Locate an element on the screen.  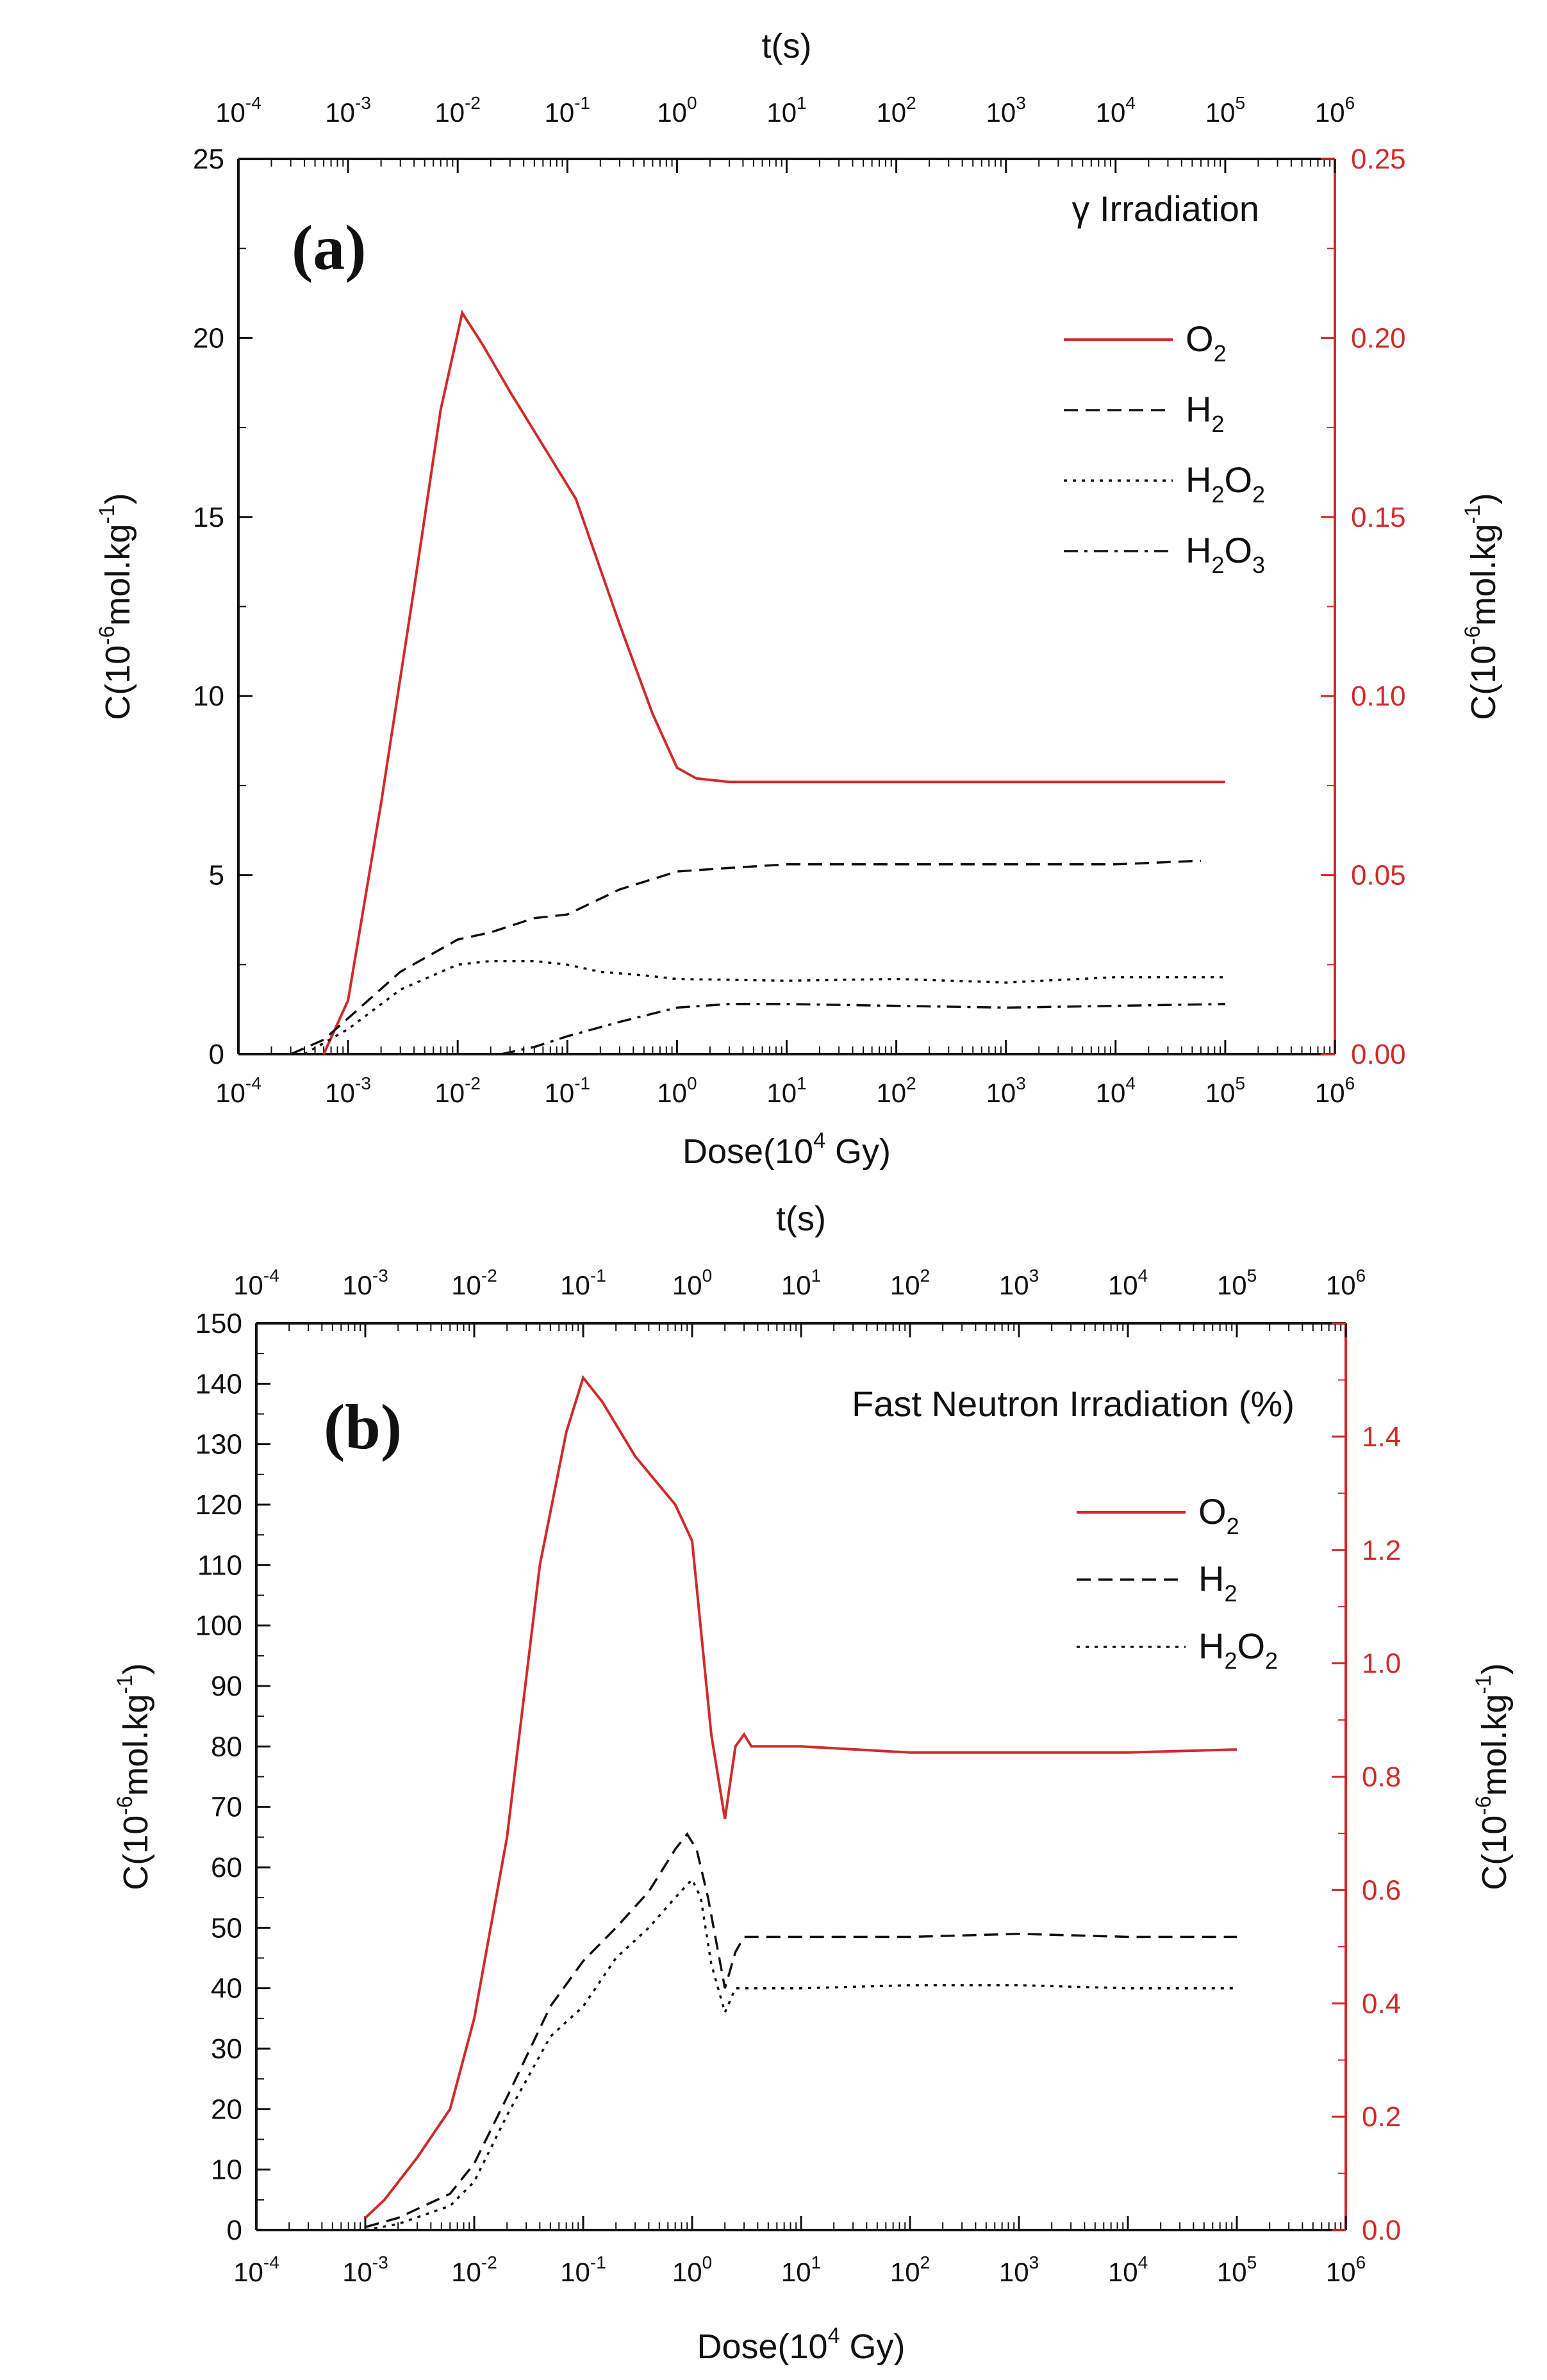
y-tick-label: 100 is located at coordinates (219, 1626).